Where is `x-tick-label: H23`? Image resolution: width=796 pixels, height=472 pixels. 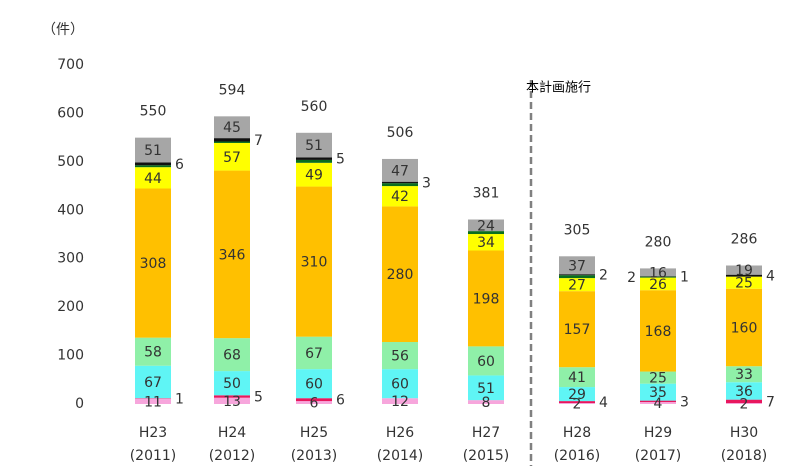 x-tick-label: H23 is located at coordinates (153, 433).